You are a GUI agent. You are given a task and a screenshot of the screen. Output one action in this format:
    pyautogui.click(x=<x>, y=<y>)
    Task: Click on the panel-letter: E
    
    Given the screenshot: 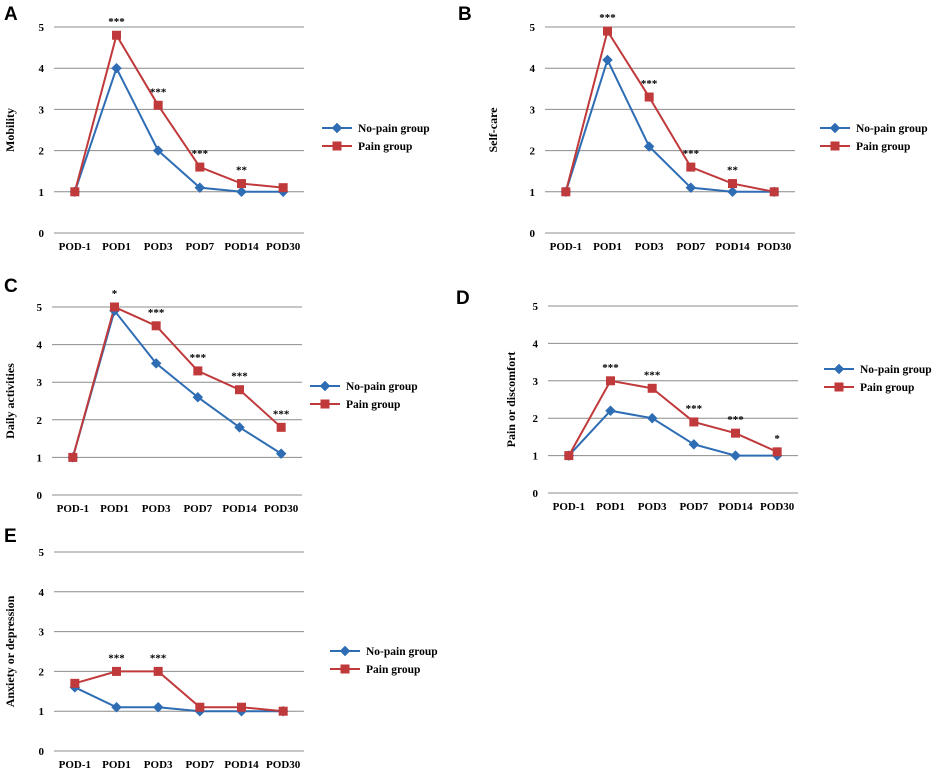 What is the action you would take?
    pyautogui.click(x=10, y=536)
    